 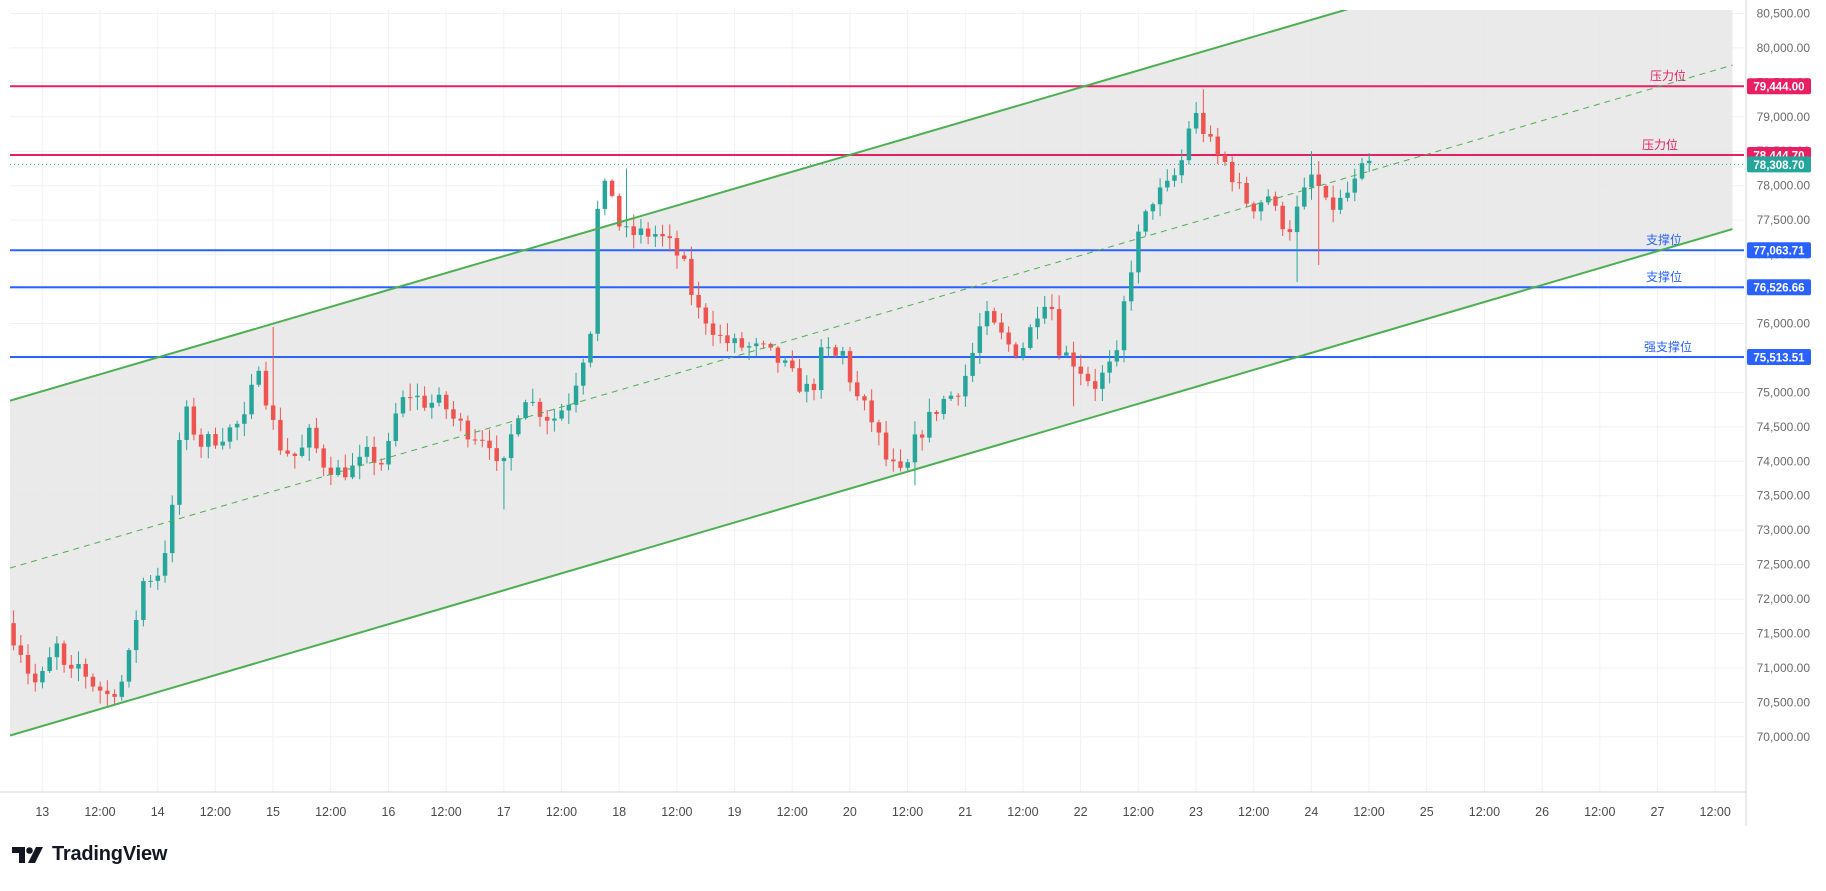 I want to click on brand-logo: TradingView, so click(x=89, y=854).